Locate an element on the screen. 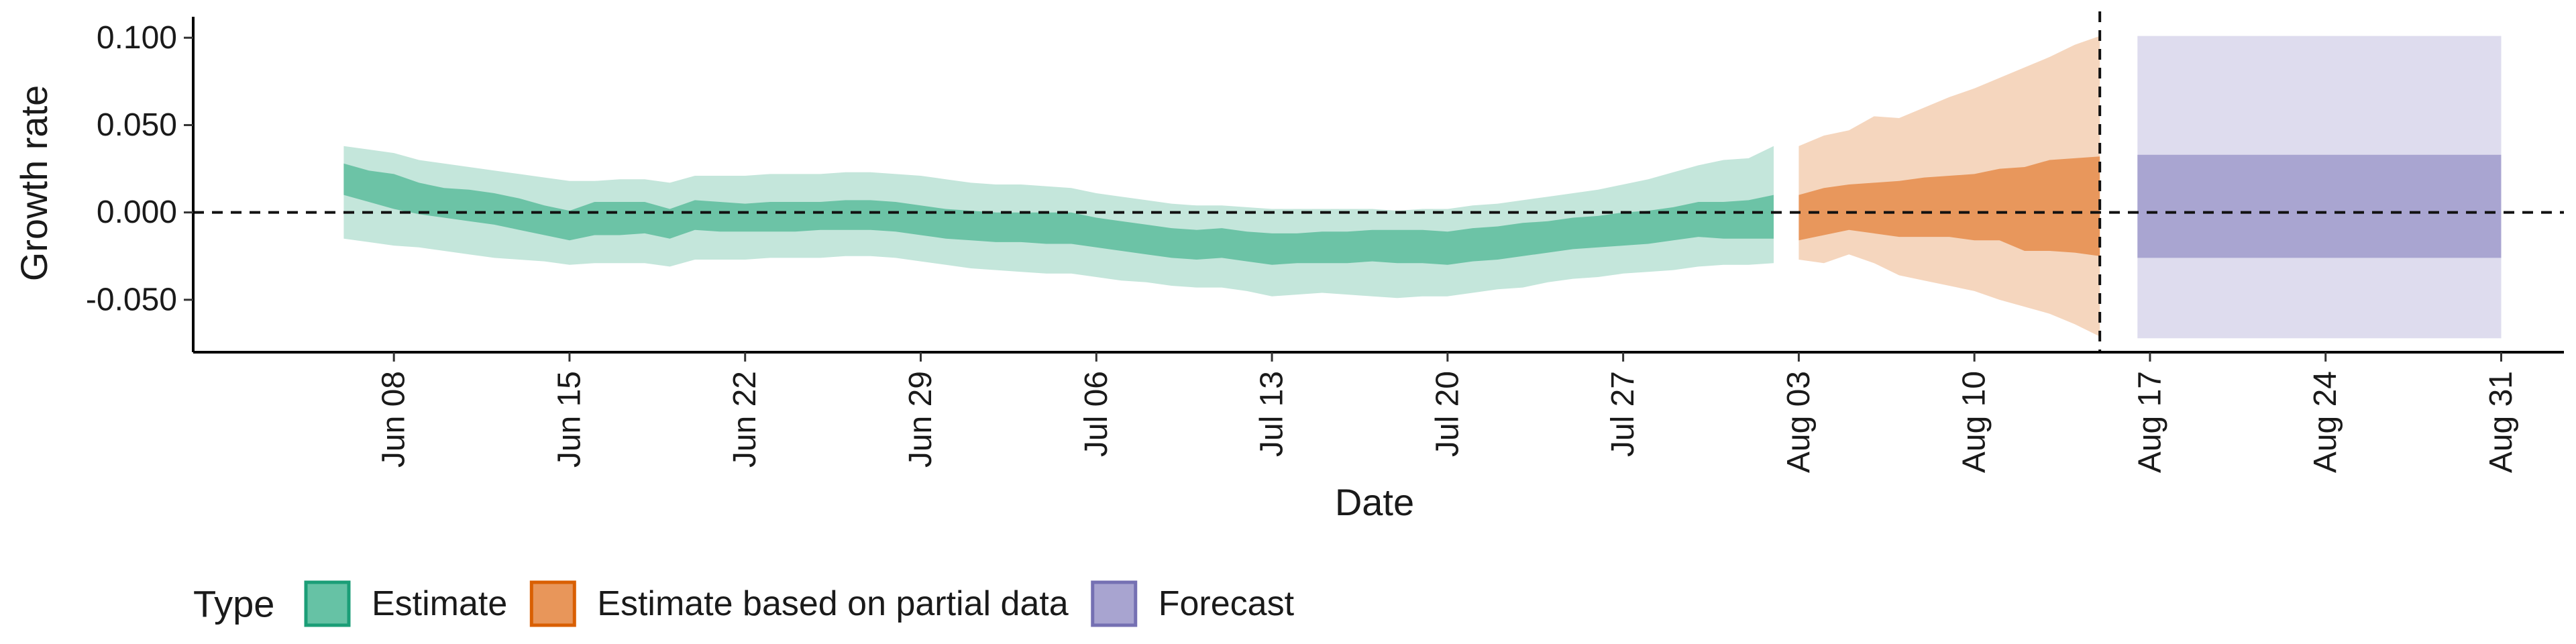  legend-title: Type is located at coordinates (233, 604).